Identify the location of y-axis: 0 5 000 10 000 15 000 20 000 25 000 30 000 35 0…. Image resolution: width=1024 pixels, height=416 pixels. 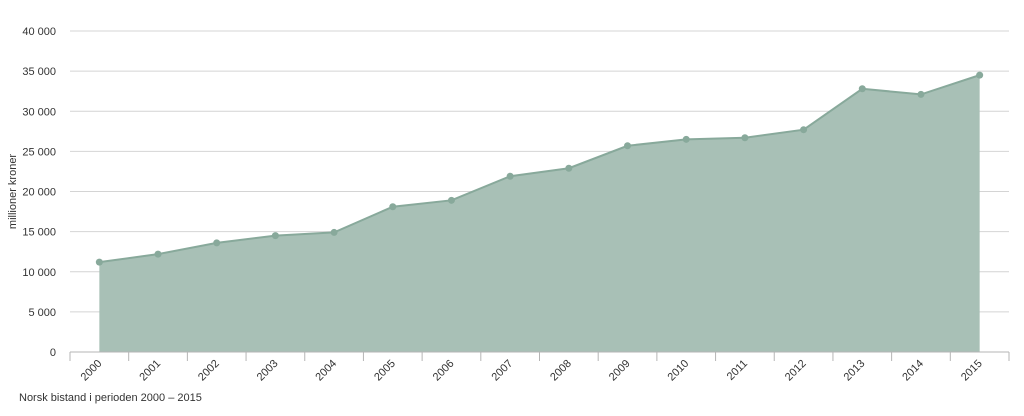
(39, 192).